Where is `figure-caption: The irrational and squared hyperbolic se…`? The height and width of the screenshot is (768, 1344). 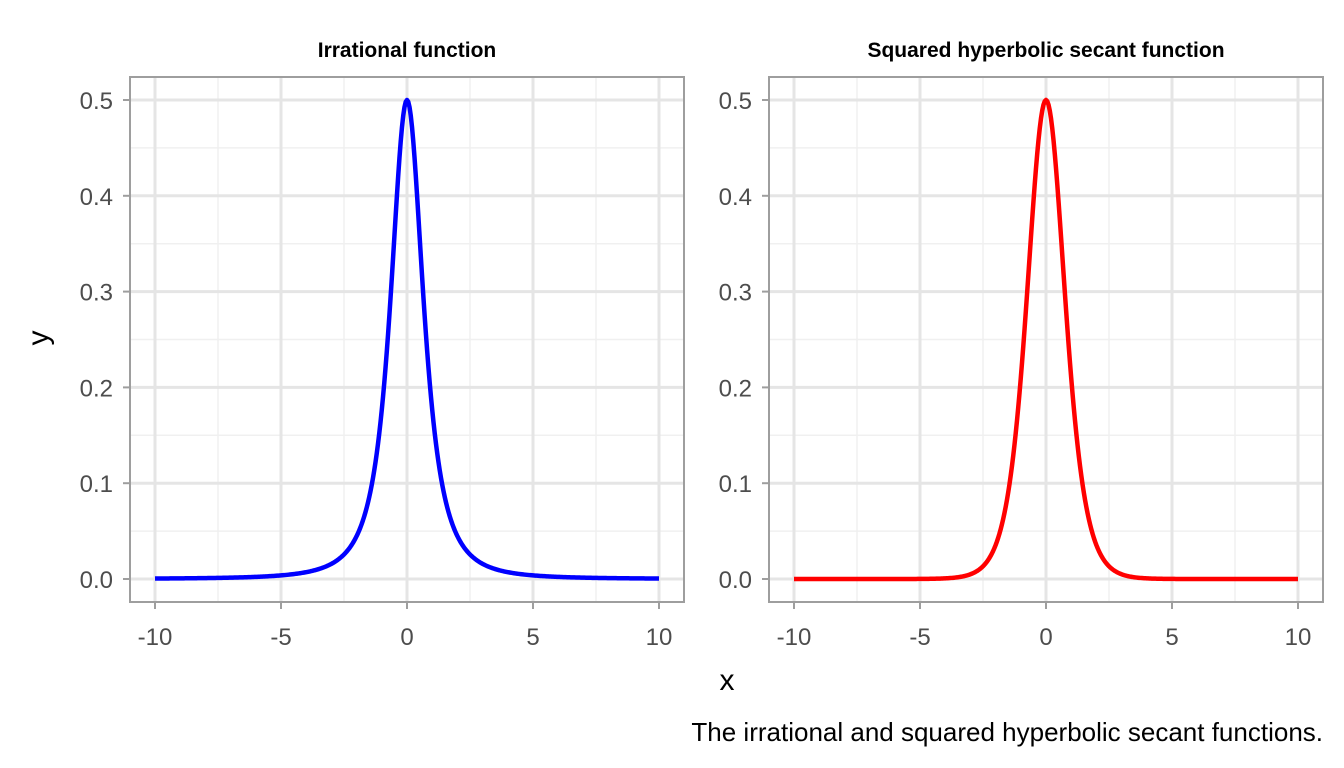
figure-caption: The irrational and squared hyperbolic se… is located at coordinates (1007, 732).